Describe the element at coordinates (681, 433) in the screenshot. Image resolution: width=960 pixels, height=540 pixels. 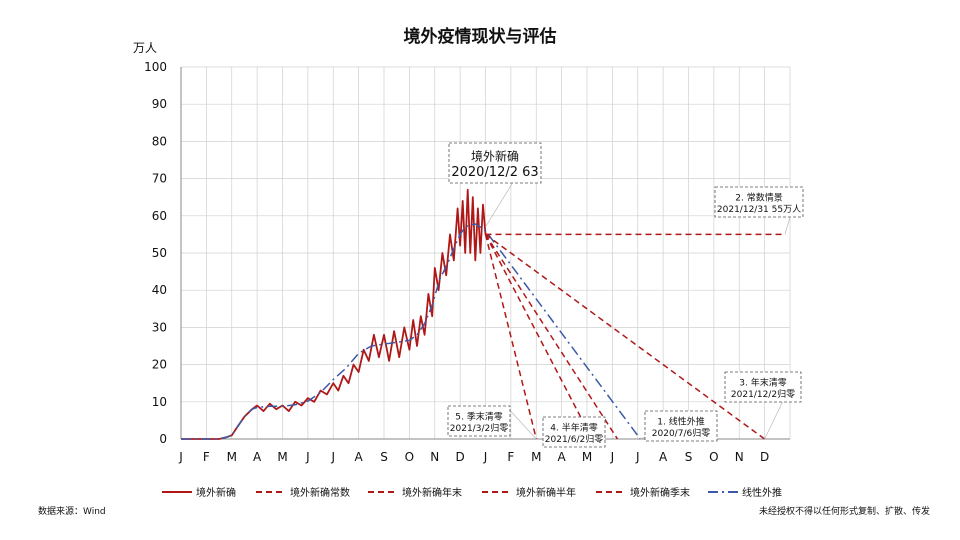
I see `annotation-text: 2020/7/6归零` at that location.